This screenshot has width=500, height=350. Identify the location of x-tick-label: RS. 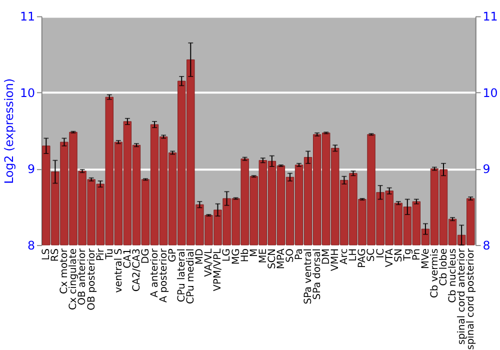
(56, 255).